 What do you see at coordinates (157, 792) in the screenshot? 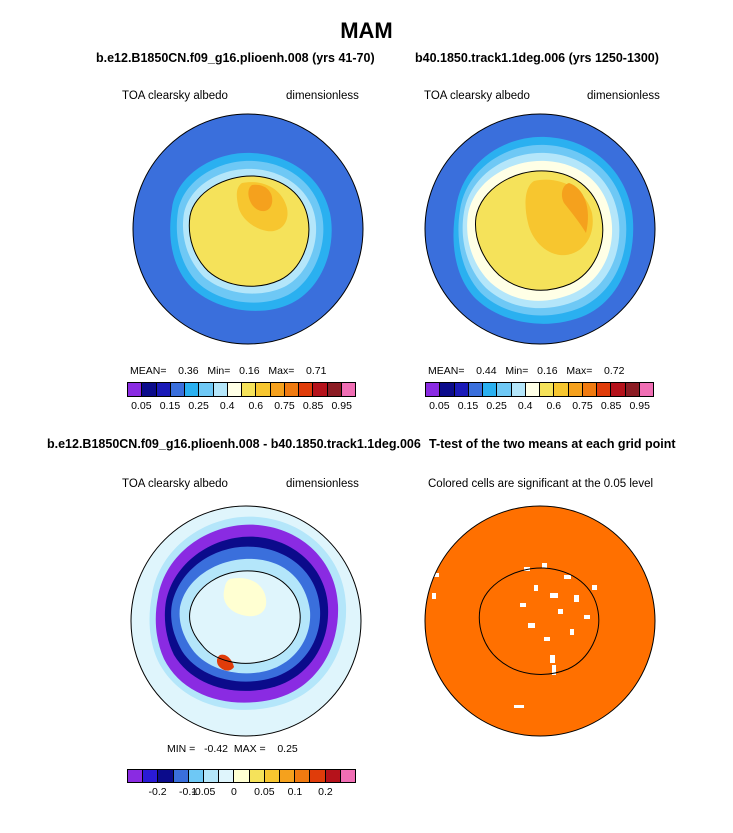
I see `colorbar-tick-label: -0.2` at bounding box center [157, 792].